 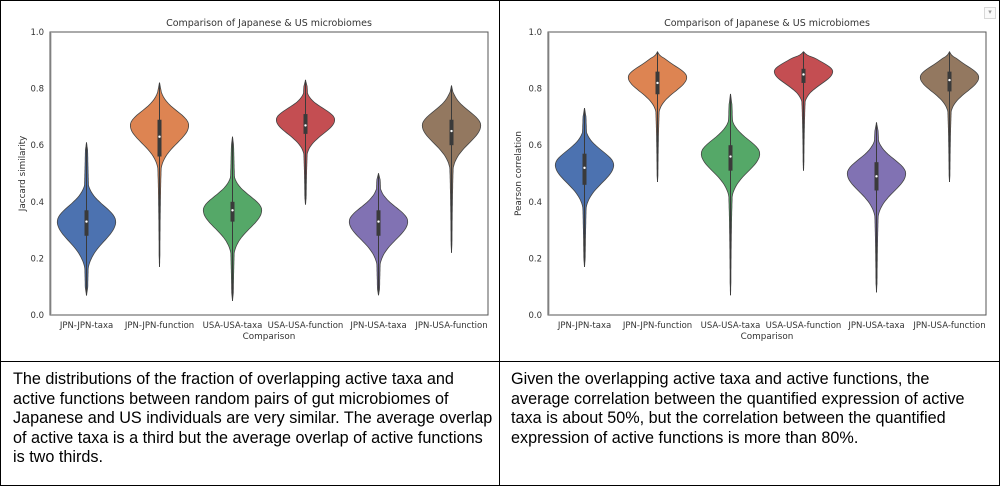 What do you see at coordinates (519, 173) in the screenshot?
I see `y-axis-label: Pearson correlation` at bounding box center [519, 173].